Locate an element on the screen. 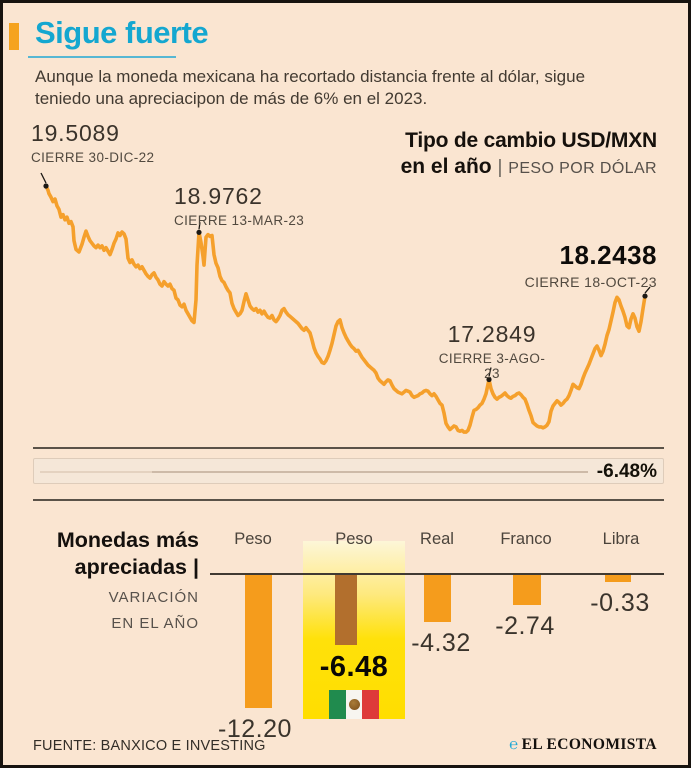  bar-category-label: PesoColombiano is located at coordinates (253, 539).